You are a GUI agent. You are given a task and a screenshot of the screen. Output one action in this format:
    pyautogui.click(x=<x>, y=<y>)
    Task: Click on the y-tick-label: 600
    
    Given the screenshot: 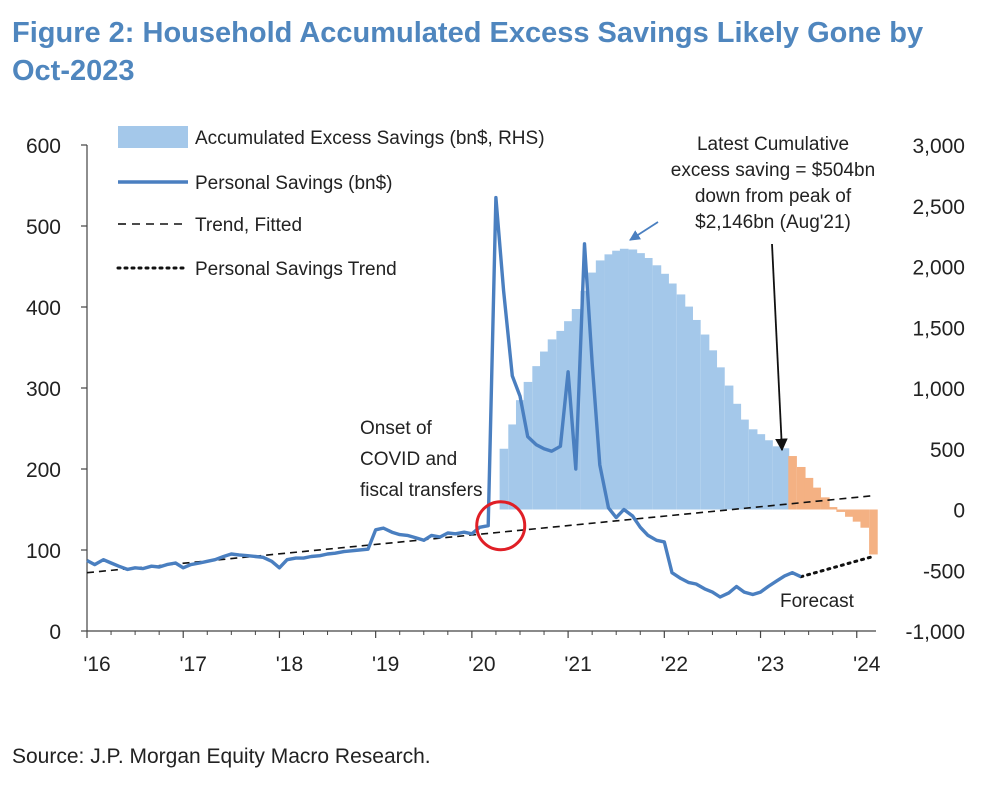 What is the action you would take?
    pyautogui.click(x=43, y=146)
    